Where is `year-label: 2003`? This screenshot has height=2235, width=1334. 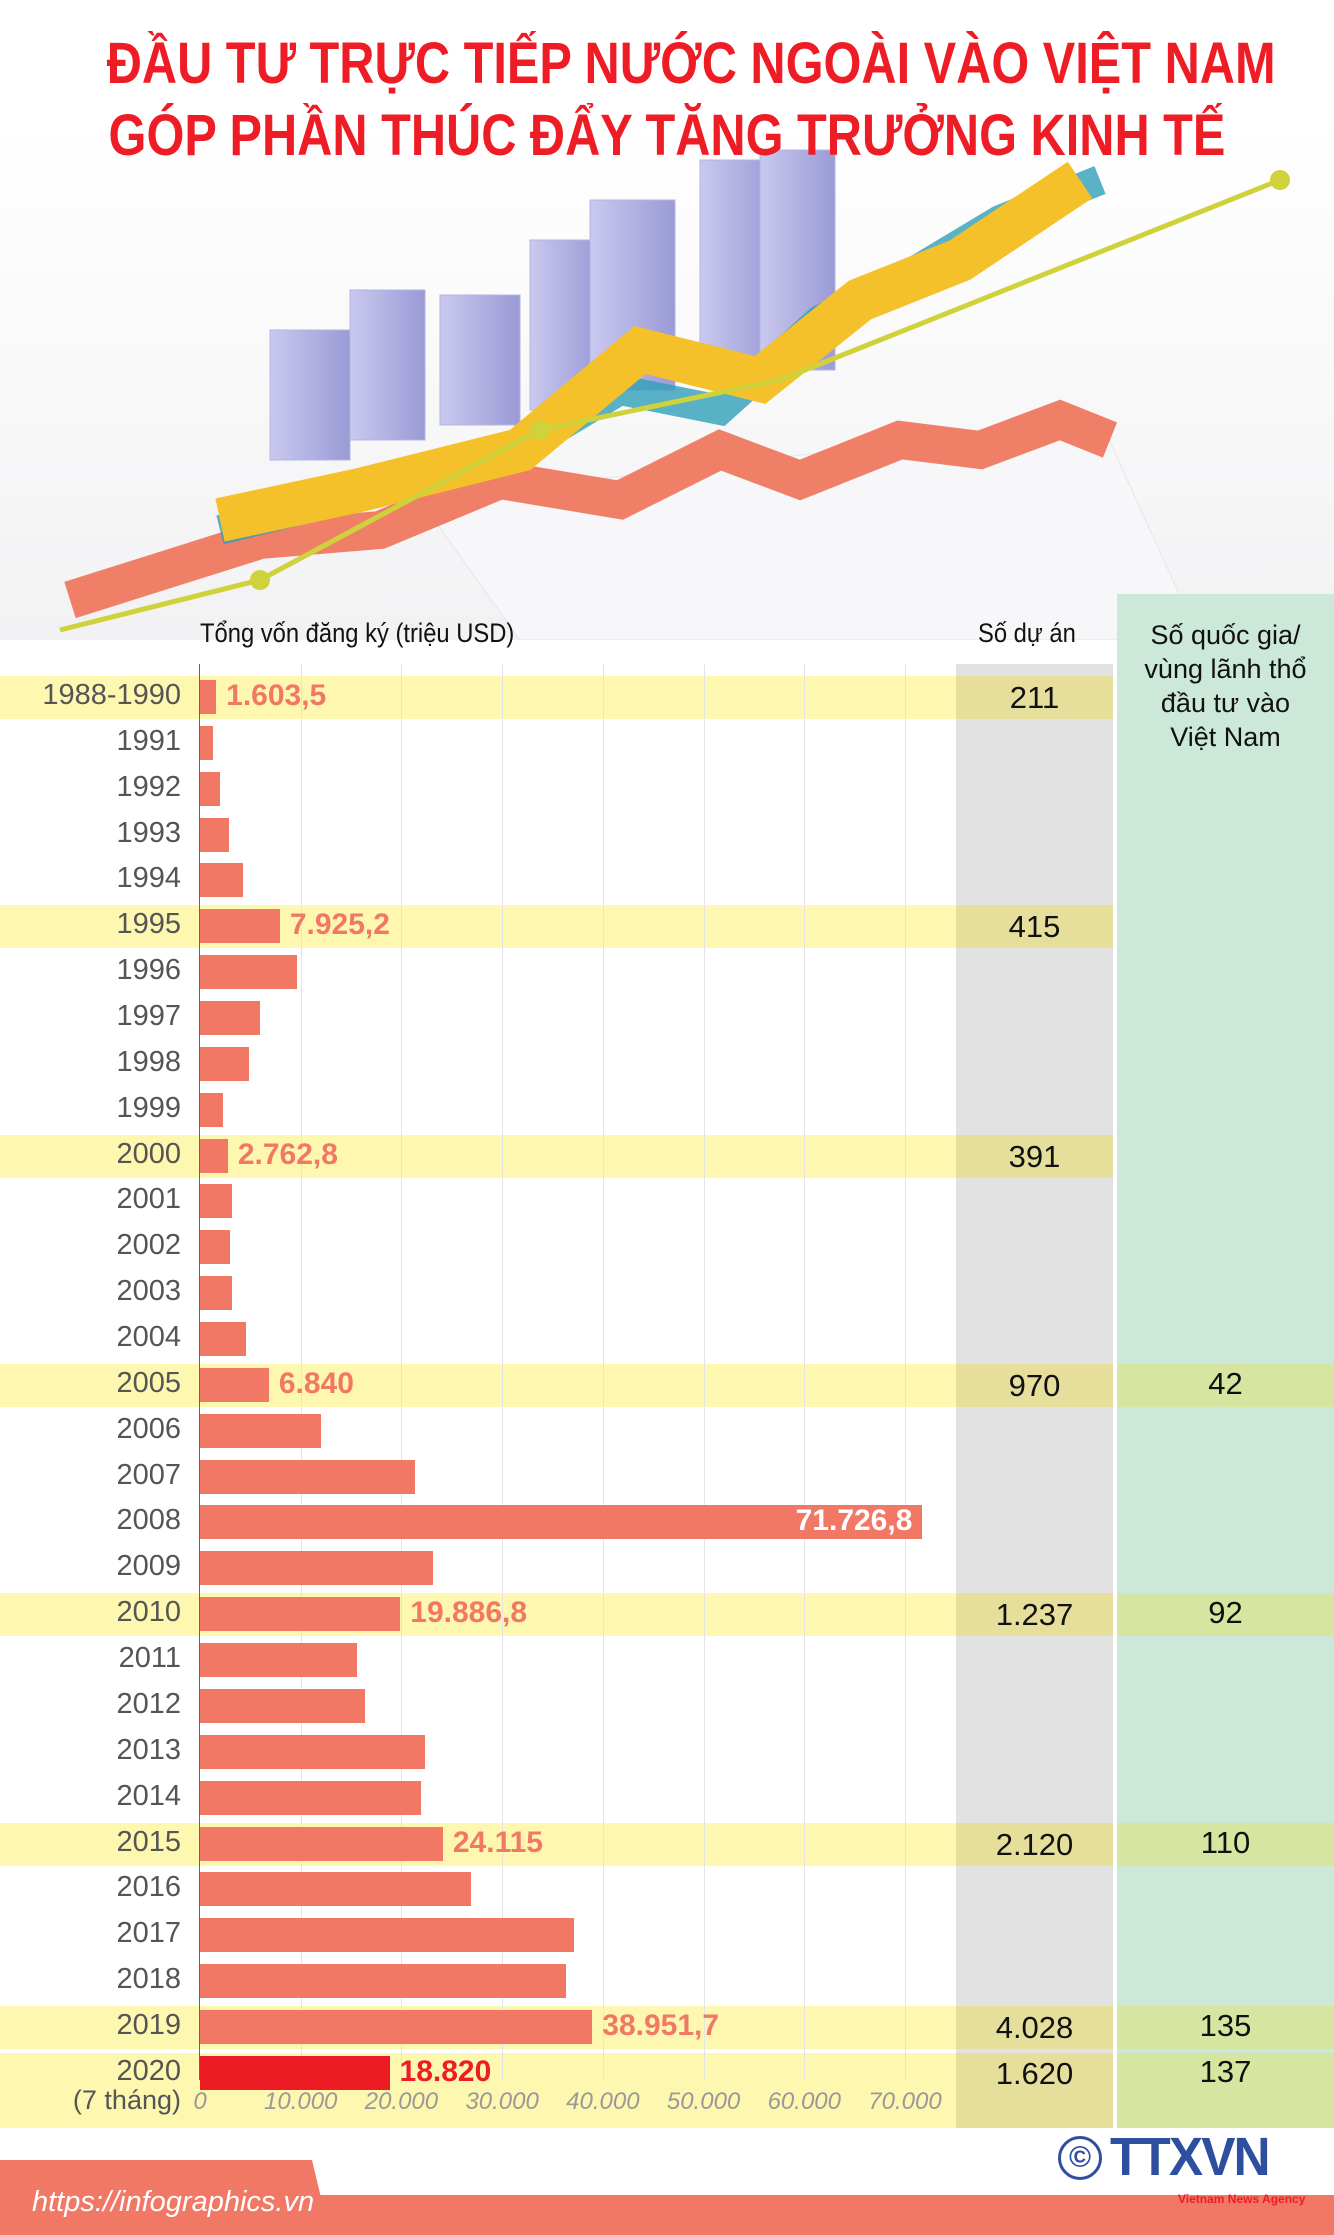
year-label: 2003 is located at coordinates (148, 1291).